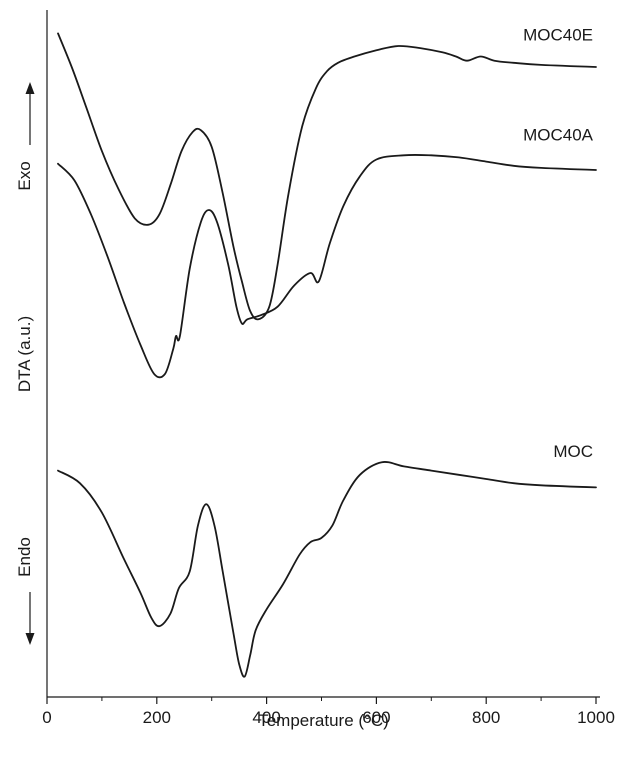  I want to click on exo-indicator: Exo, so click(25, 136).